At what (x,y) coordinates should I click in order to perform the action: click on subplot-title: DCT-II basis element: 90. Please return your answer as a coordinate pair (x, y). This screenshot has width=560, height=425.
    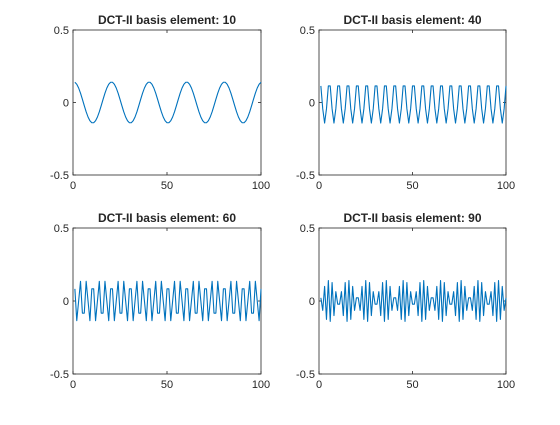
    Looking at the image, I should click on (412, 218).